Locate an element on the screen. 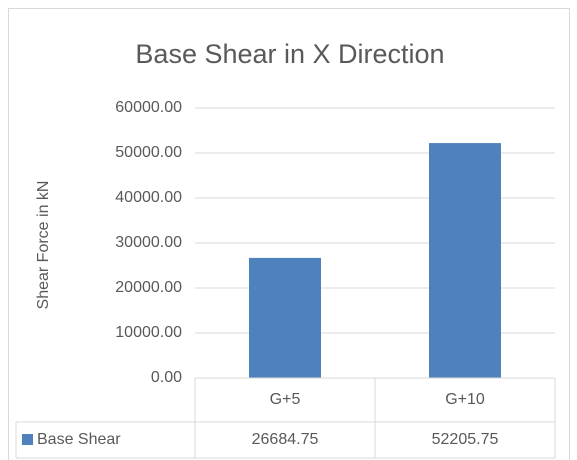  y-tick-label: 60000.00 is located at coordinates (148, 107).